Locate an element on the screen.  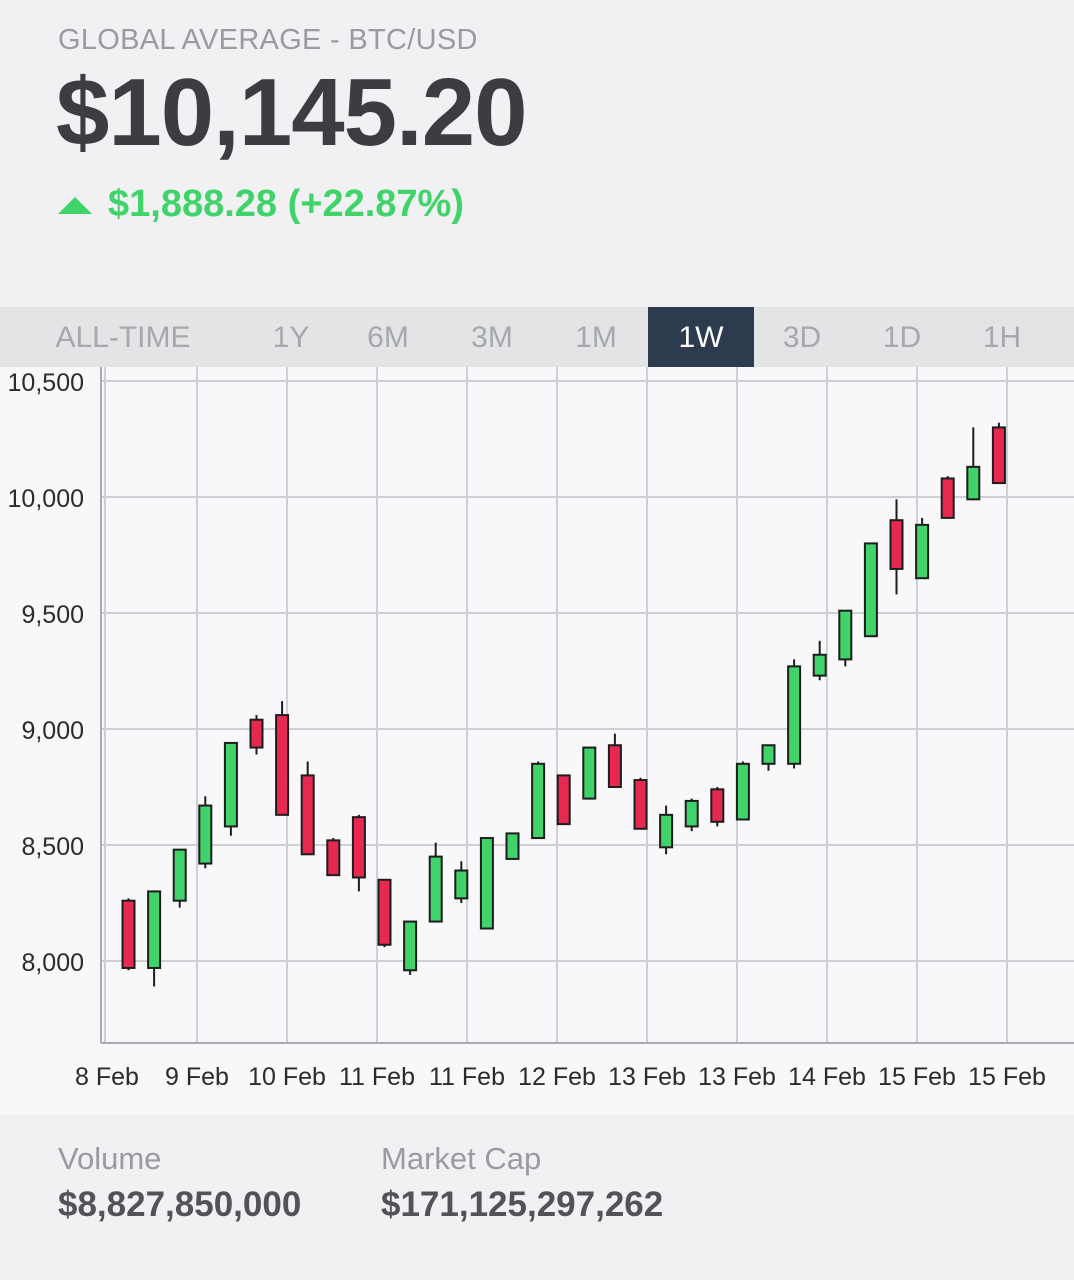
x-tick-label: 8 Feb is located at coordinates (107, 1077).